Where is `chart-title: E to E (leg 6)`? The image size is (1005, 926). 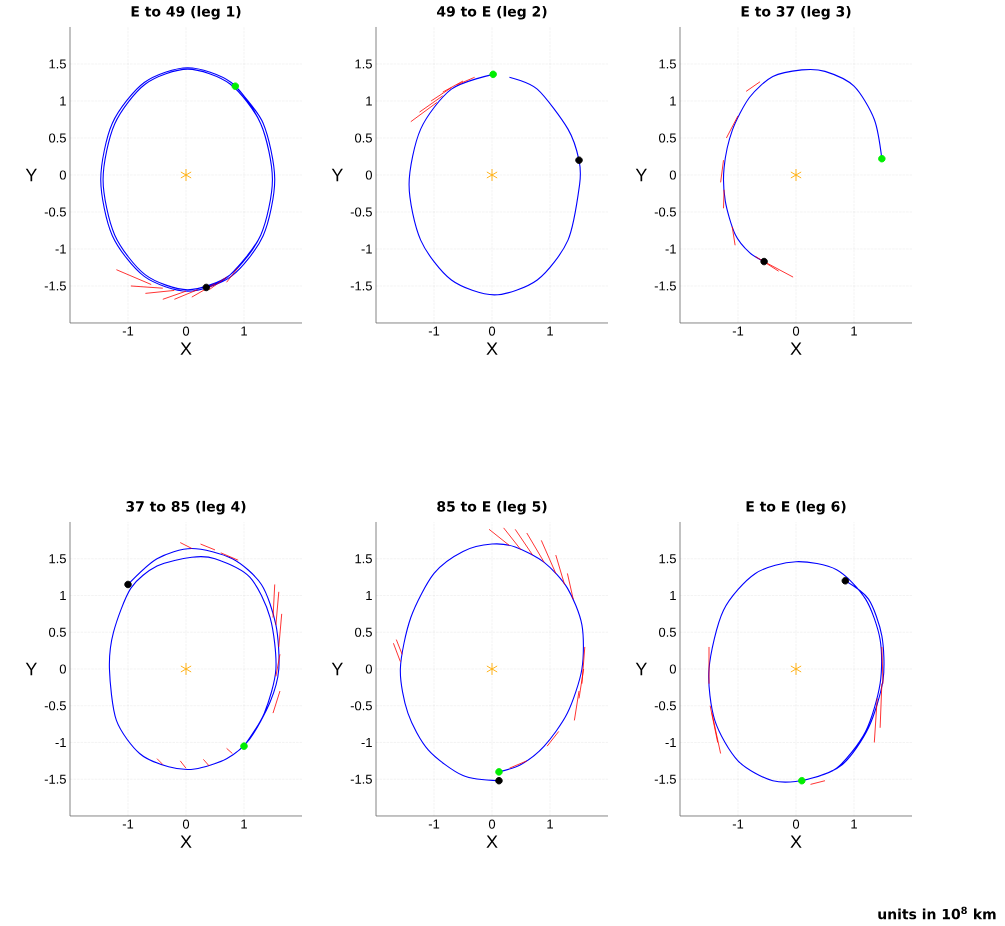
chart-title: E to E (leg 6) is located at coordinates (796, 507).